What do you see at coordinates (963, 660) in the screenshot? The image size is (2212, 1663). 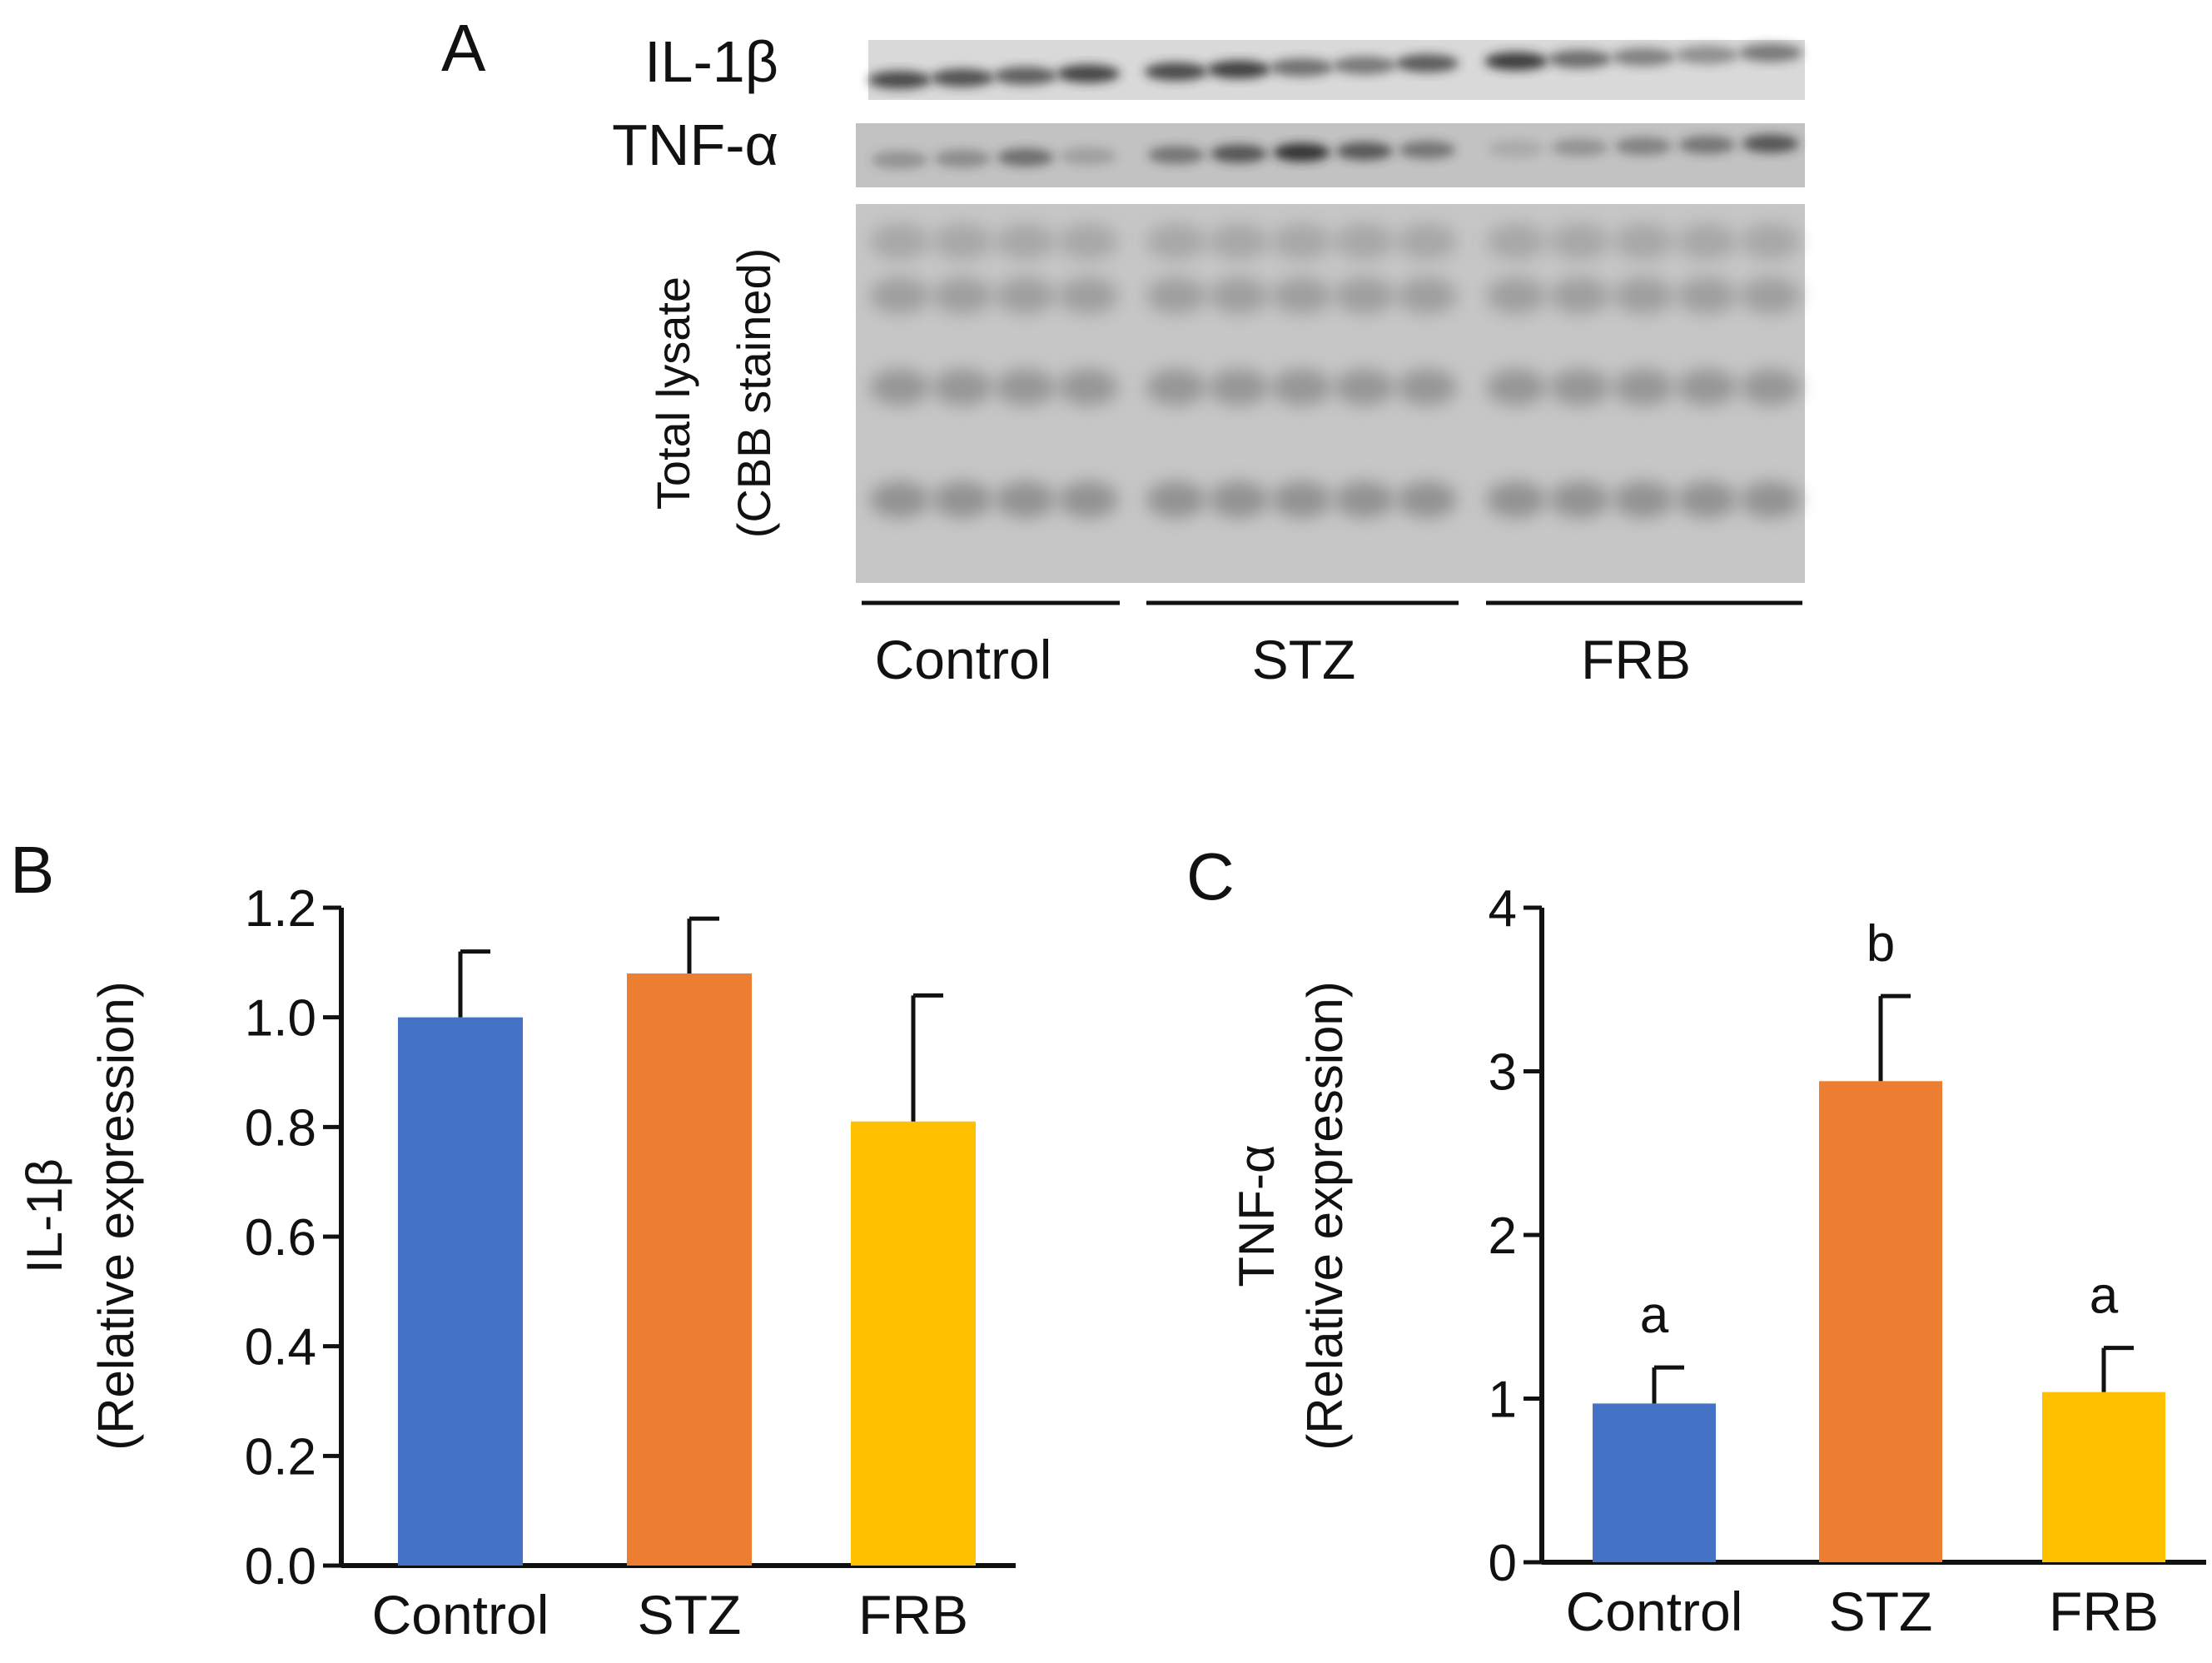 I see `group-label-control: Control` at bounding box center [963, 660].